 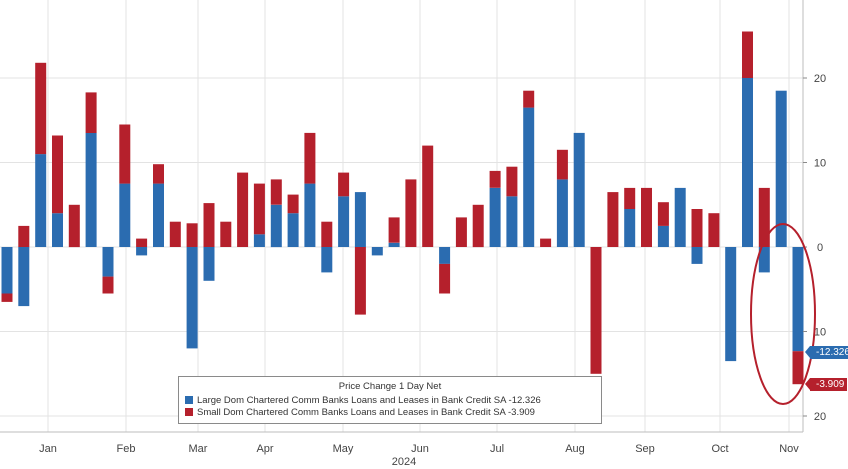 I want to click on x-tick-label: Nov, so click(x=789, y=449).